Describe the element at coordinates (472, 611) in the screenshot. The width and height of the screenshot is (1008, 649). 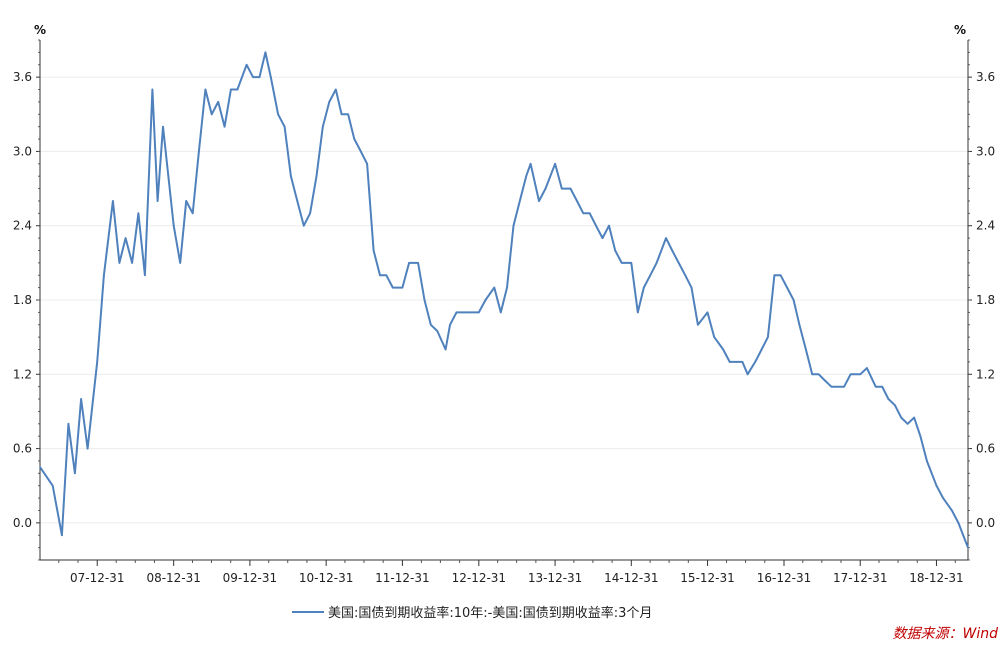
I see `legend: 美国:国债到期收益率:10年:-美国:国债到期收益率:3个月` at that location.